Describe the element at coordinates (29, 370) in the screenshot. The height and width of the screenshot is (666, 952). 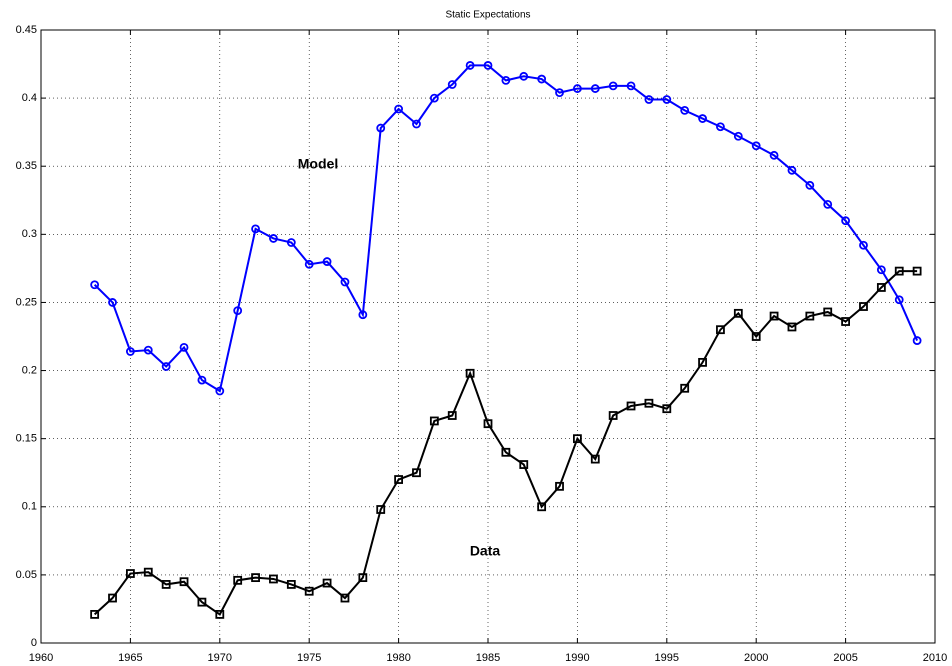
I see `y-tick-label: 0.2` at that location.